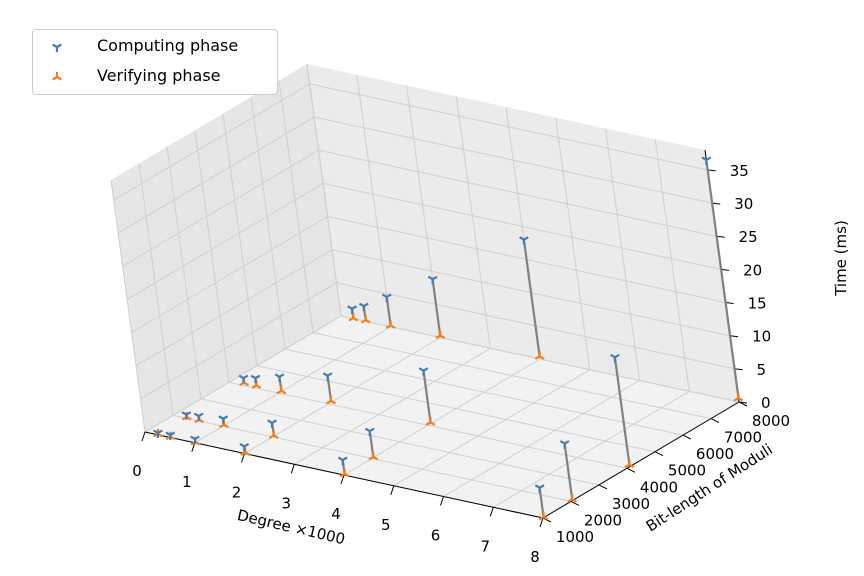  I want to click on legend-label-verifying: Verifying phase, so click(159, 75).